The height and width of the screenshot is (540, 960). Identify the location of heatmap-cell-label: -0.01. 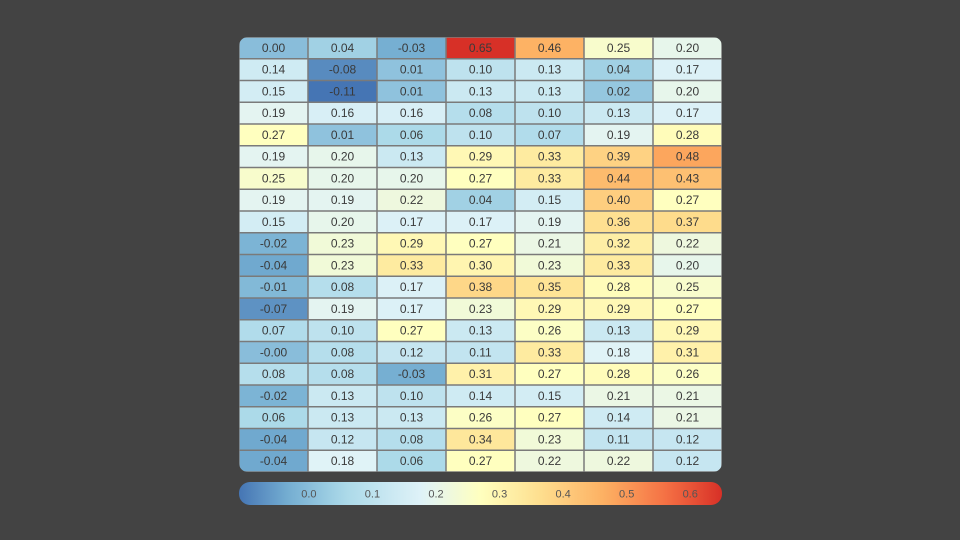
(274, 287).